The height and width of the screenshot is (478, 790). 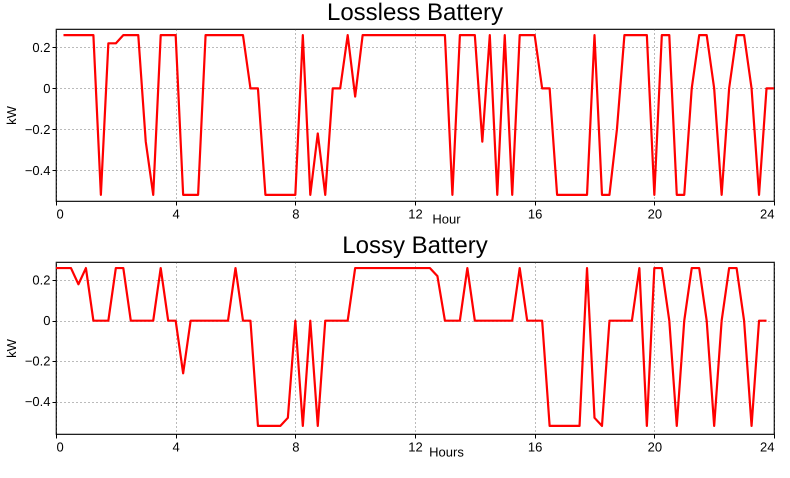 What do you see at coordinates (446, 452) in the screenshot?
I see `x-axis-title: Hours` at bounding box center [446, 452].